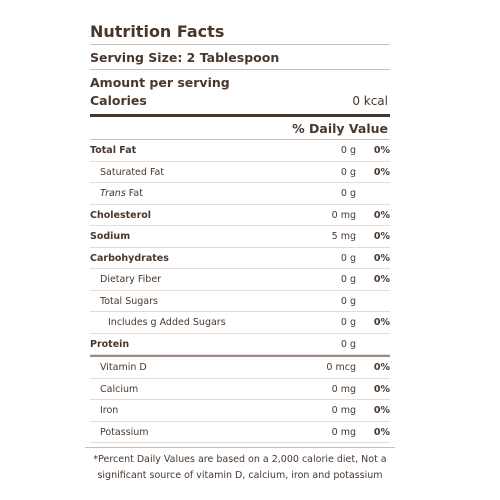  I want to click on nutrient-row: Calcium 0 mg 0%, so click(240, 389).